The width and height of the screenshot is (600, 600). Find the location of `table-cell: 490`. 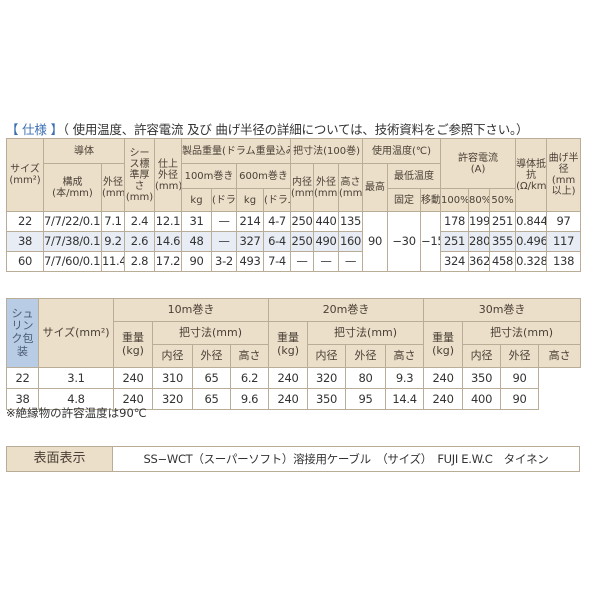

table-cell: 490 is located at coordinates (326, 241).